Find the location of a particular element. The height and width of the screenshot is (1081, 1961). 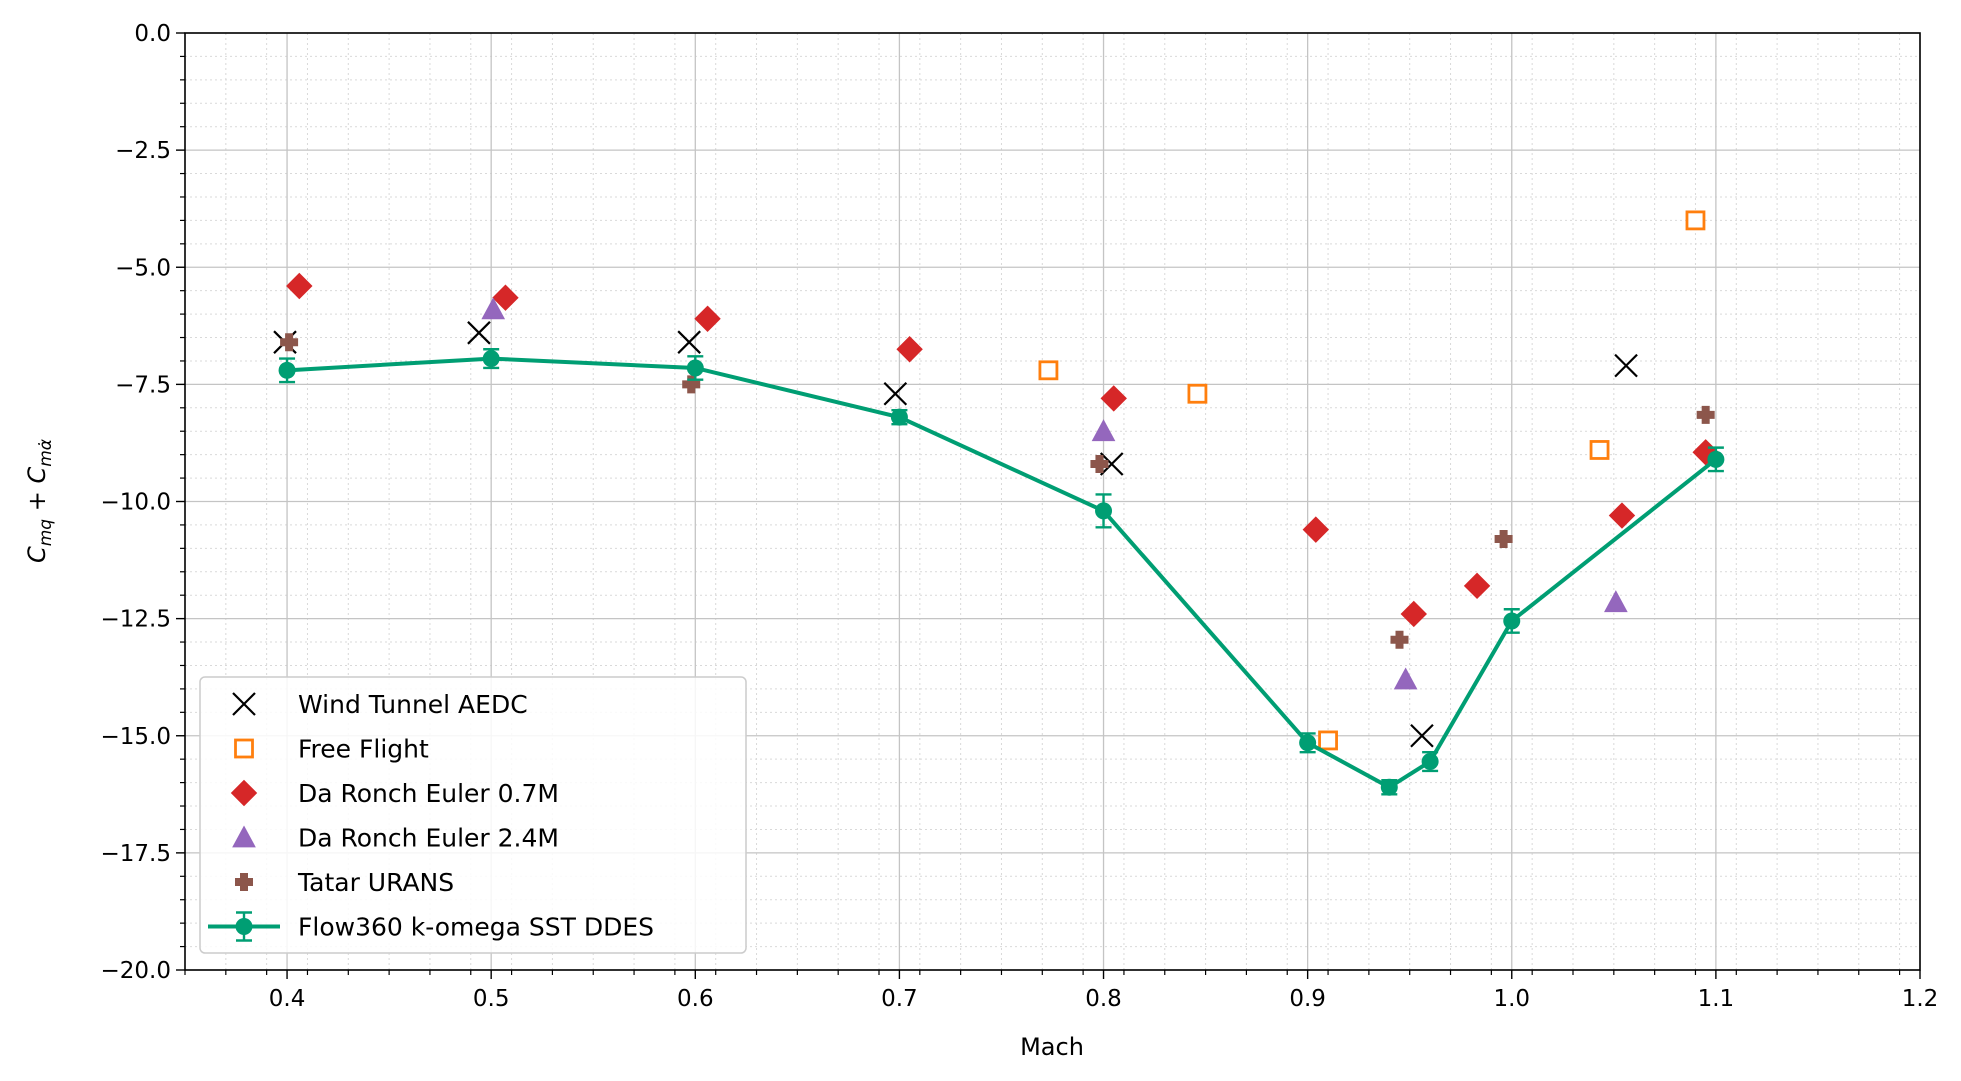

x-tick-label: 1.1 is located at coordinates (1716, 999).